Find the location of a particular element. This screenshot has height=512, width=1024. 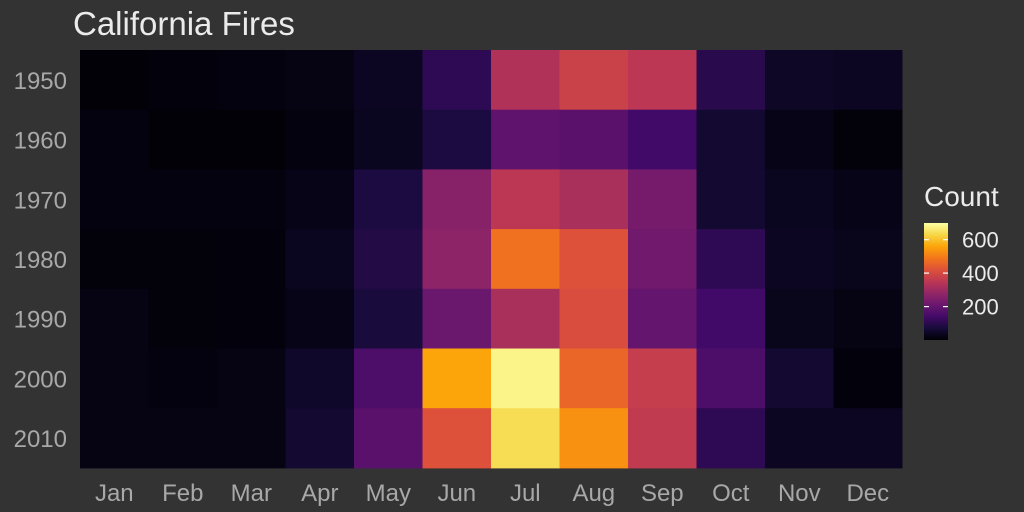

x-tick-label: Oct is located at coordinates (731, 493).